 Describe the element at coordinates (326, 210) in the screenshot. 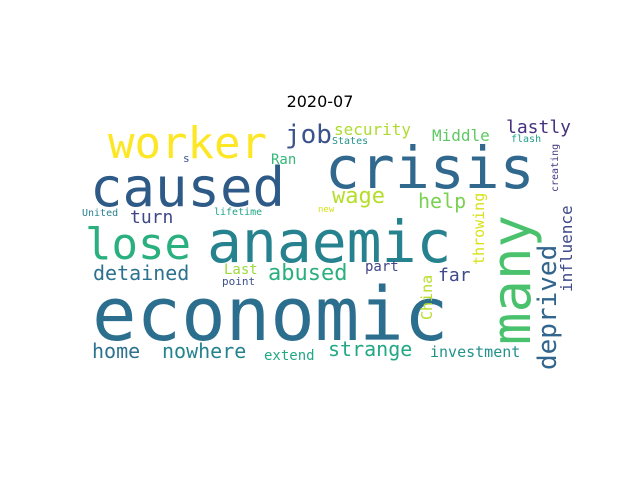

I see `word-new: new` at that location.